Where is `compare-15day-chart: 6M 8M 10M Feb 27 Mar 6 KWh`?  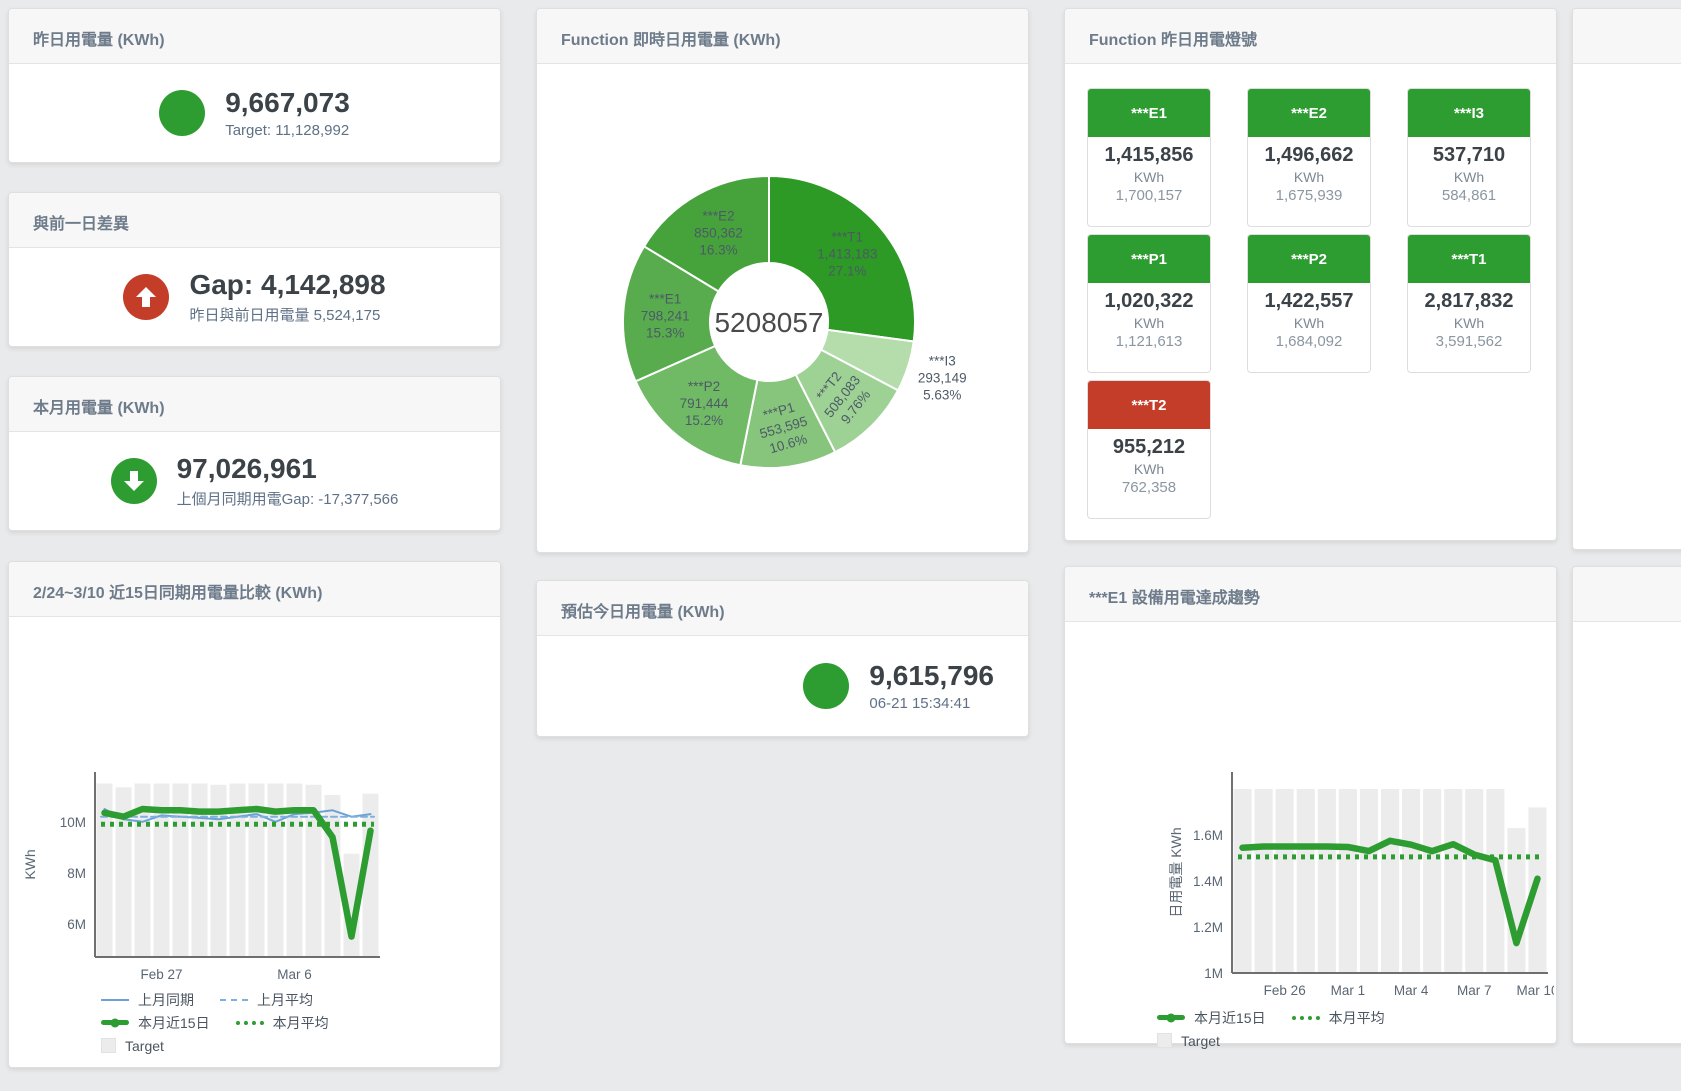
compare-15day-chart: 6M 8M 10M Feb 27 Mar 6 KWh is located at coordinates (253, 799).